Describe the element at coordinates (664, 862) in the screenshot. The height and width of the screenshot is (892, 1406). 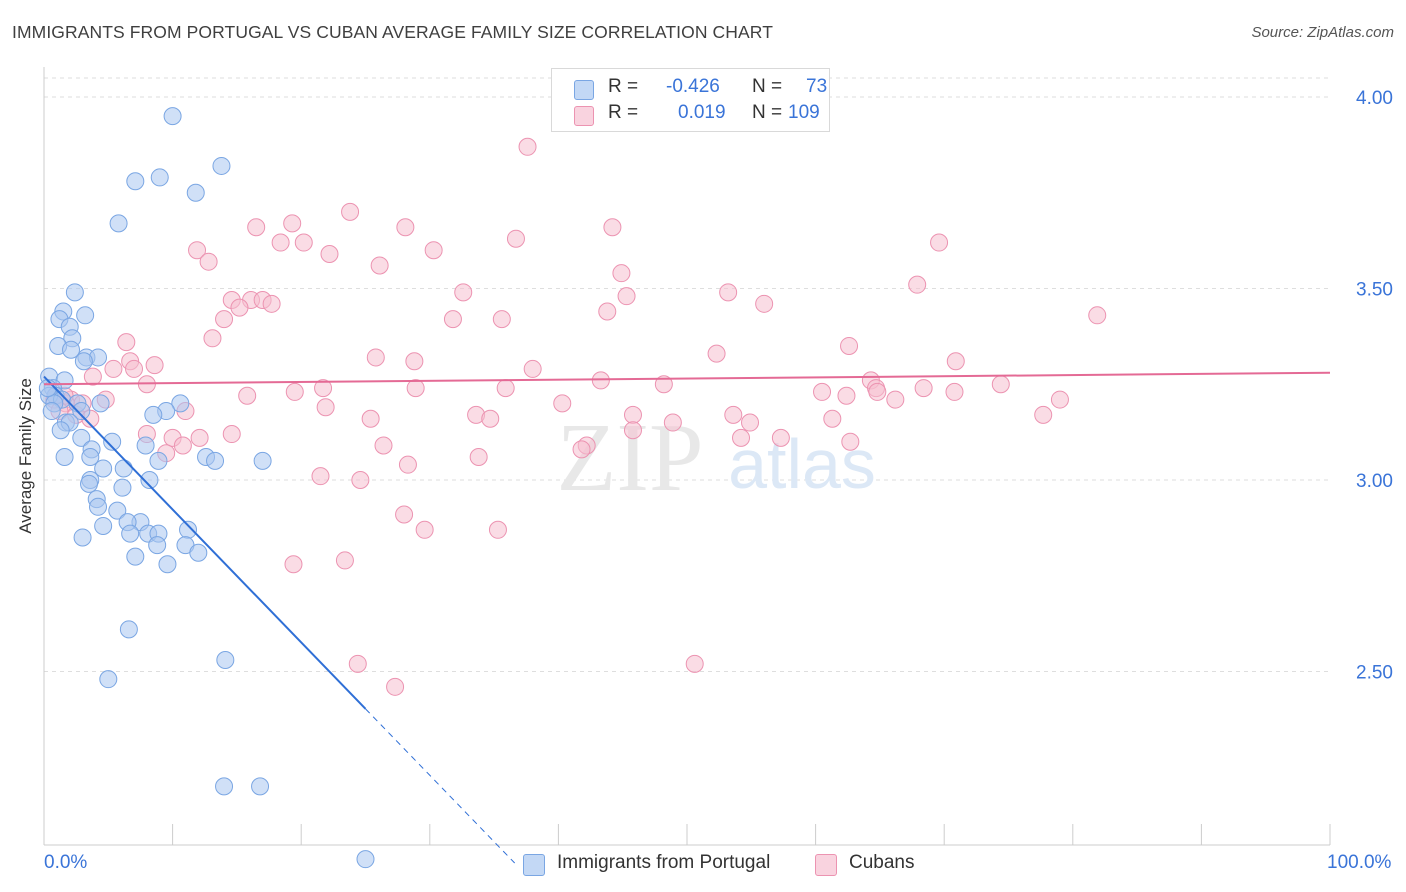
I see `portugal-legend-label: Immigrants from Portugal` at that location.